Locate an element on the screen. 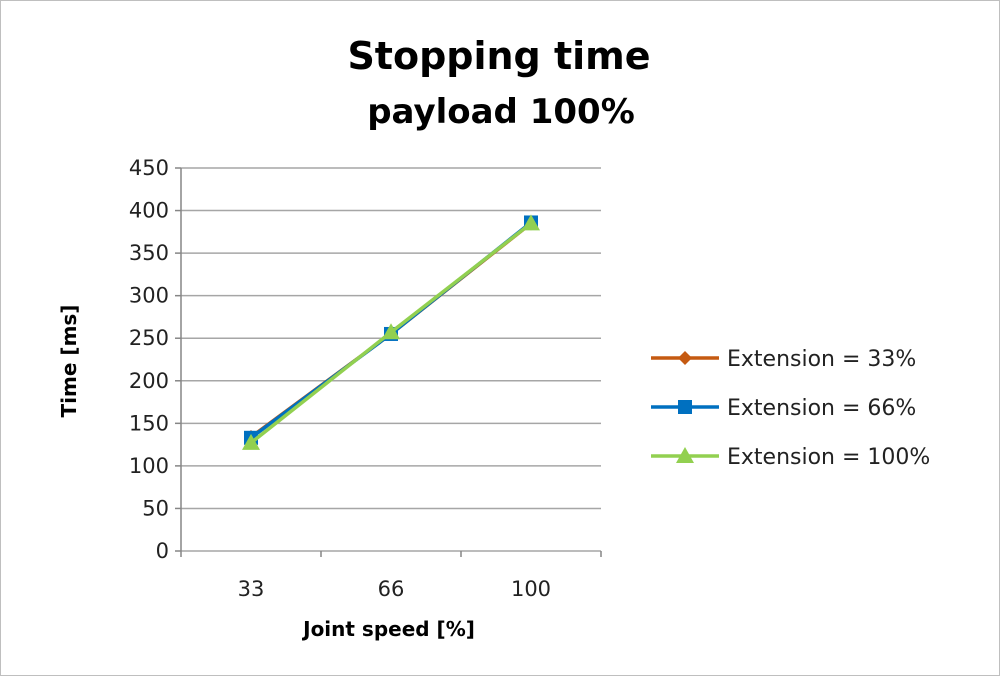  square-marker is located at coordinates (685, 407).